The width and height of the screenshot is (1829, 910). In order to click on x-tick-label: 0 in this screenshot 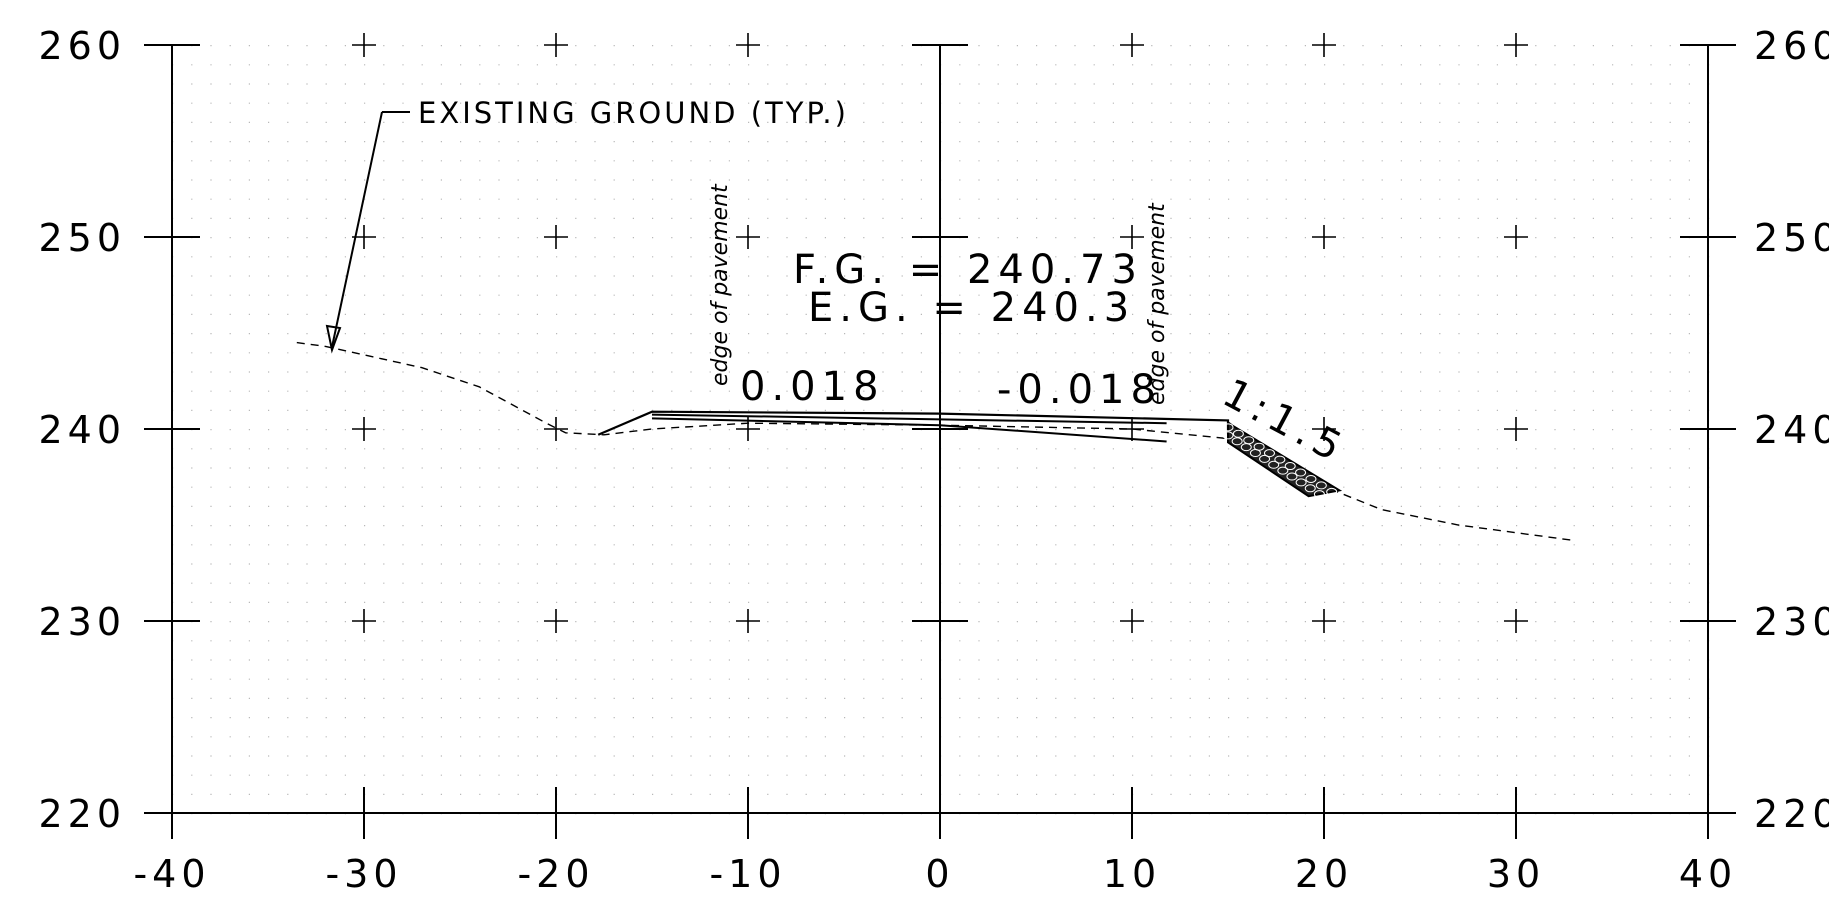, I will do `click(939, 874)`.